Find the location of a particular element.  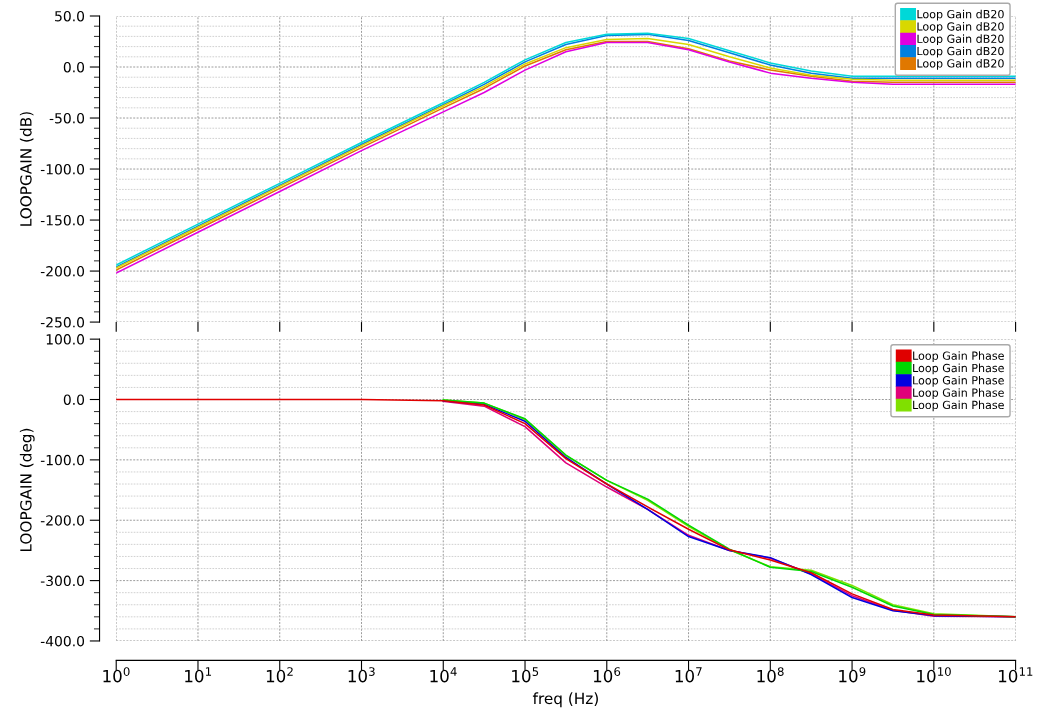

y-tick-label: -50.0 is located at coordinates (67, 118).